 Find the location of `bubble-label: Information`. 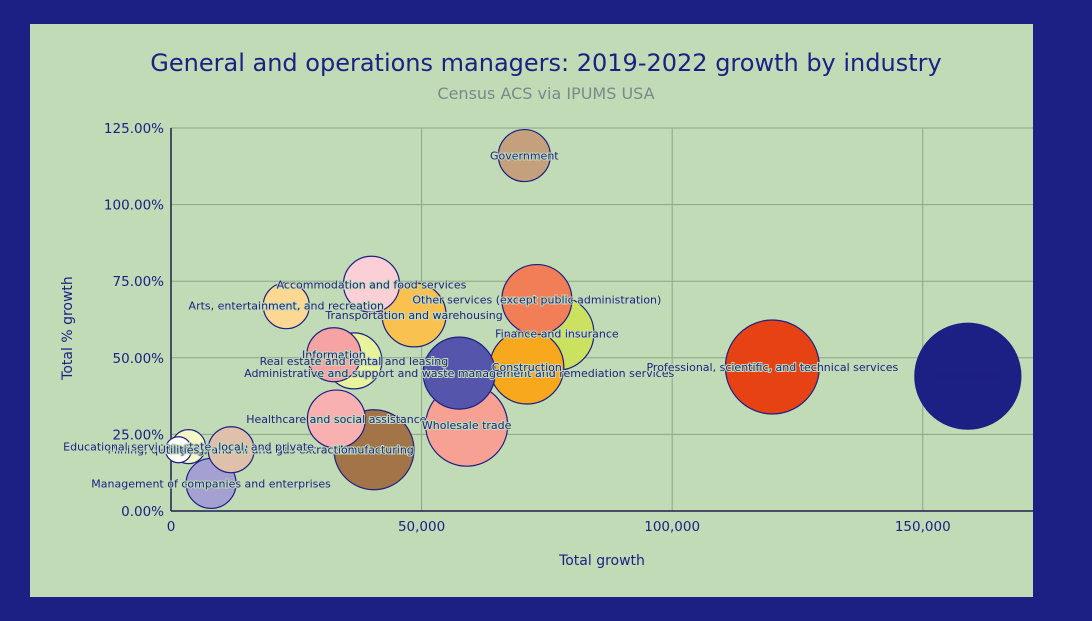

bubble-label: Information is located at coordinates (334, 355).